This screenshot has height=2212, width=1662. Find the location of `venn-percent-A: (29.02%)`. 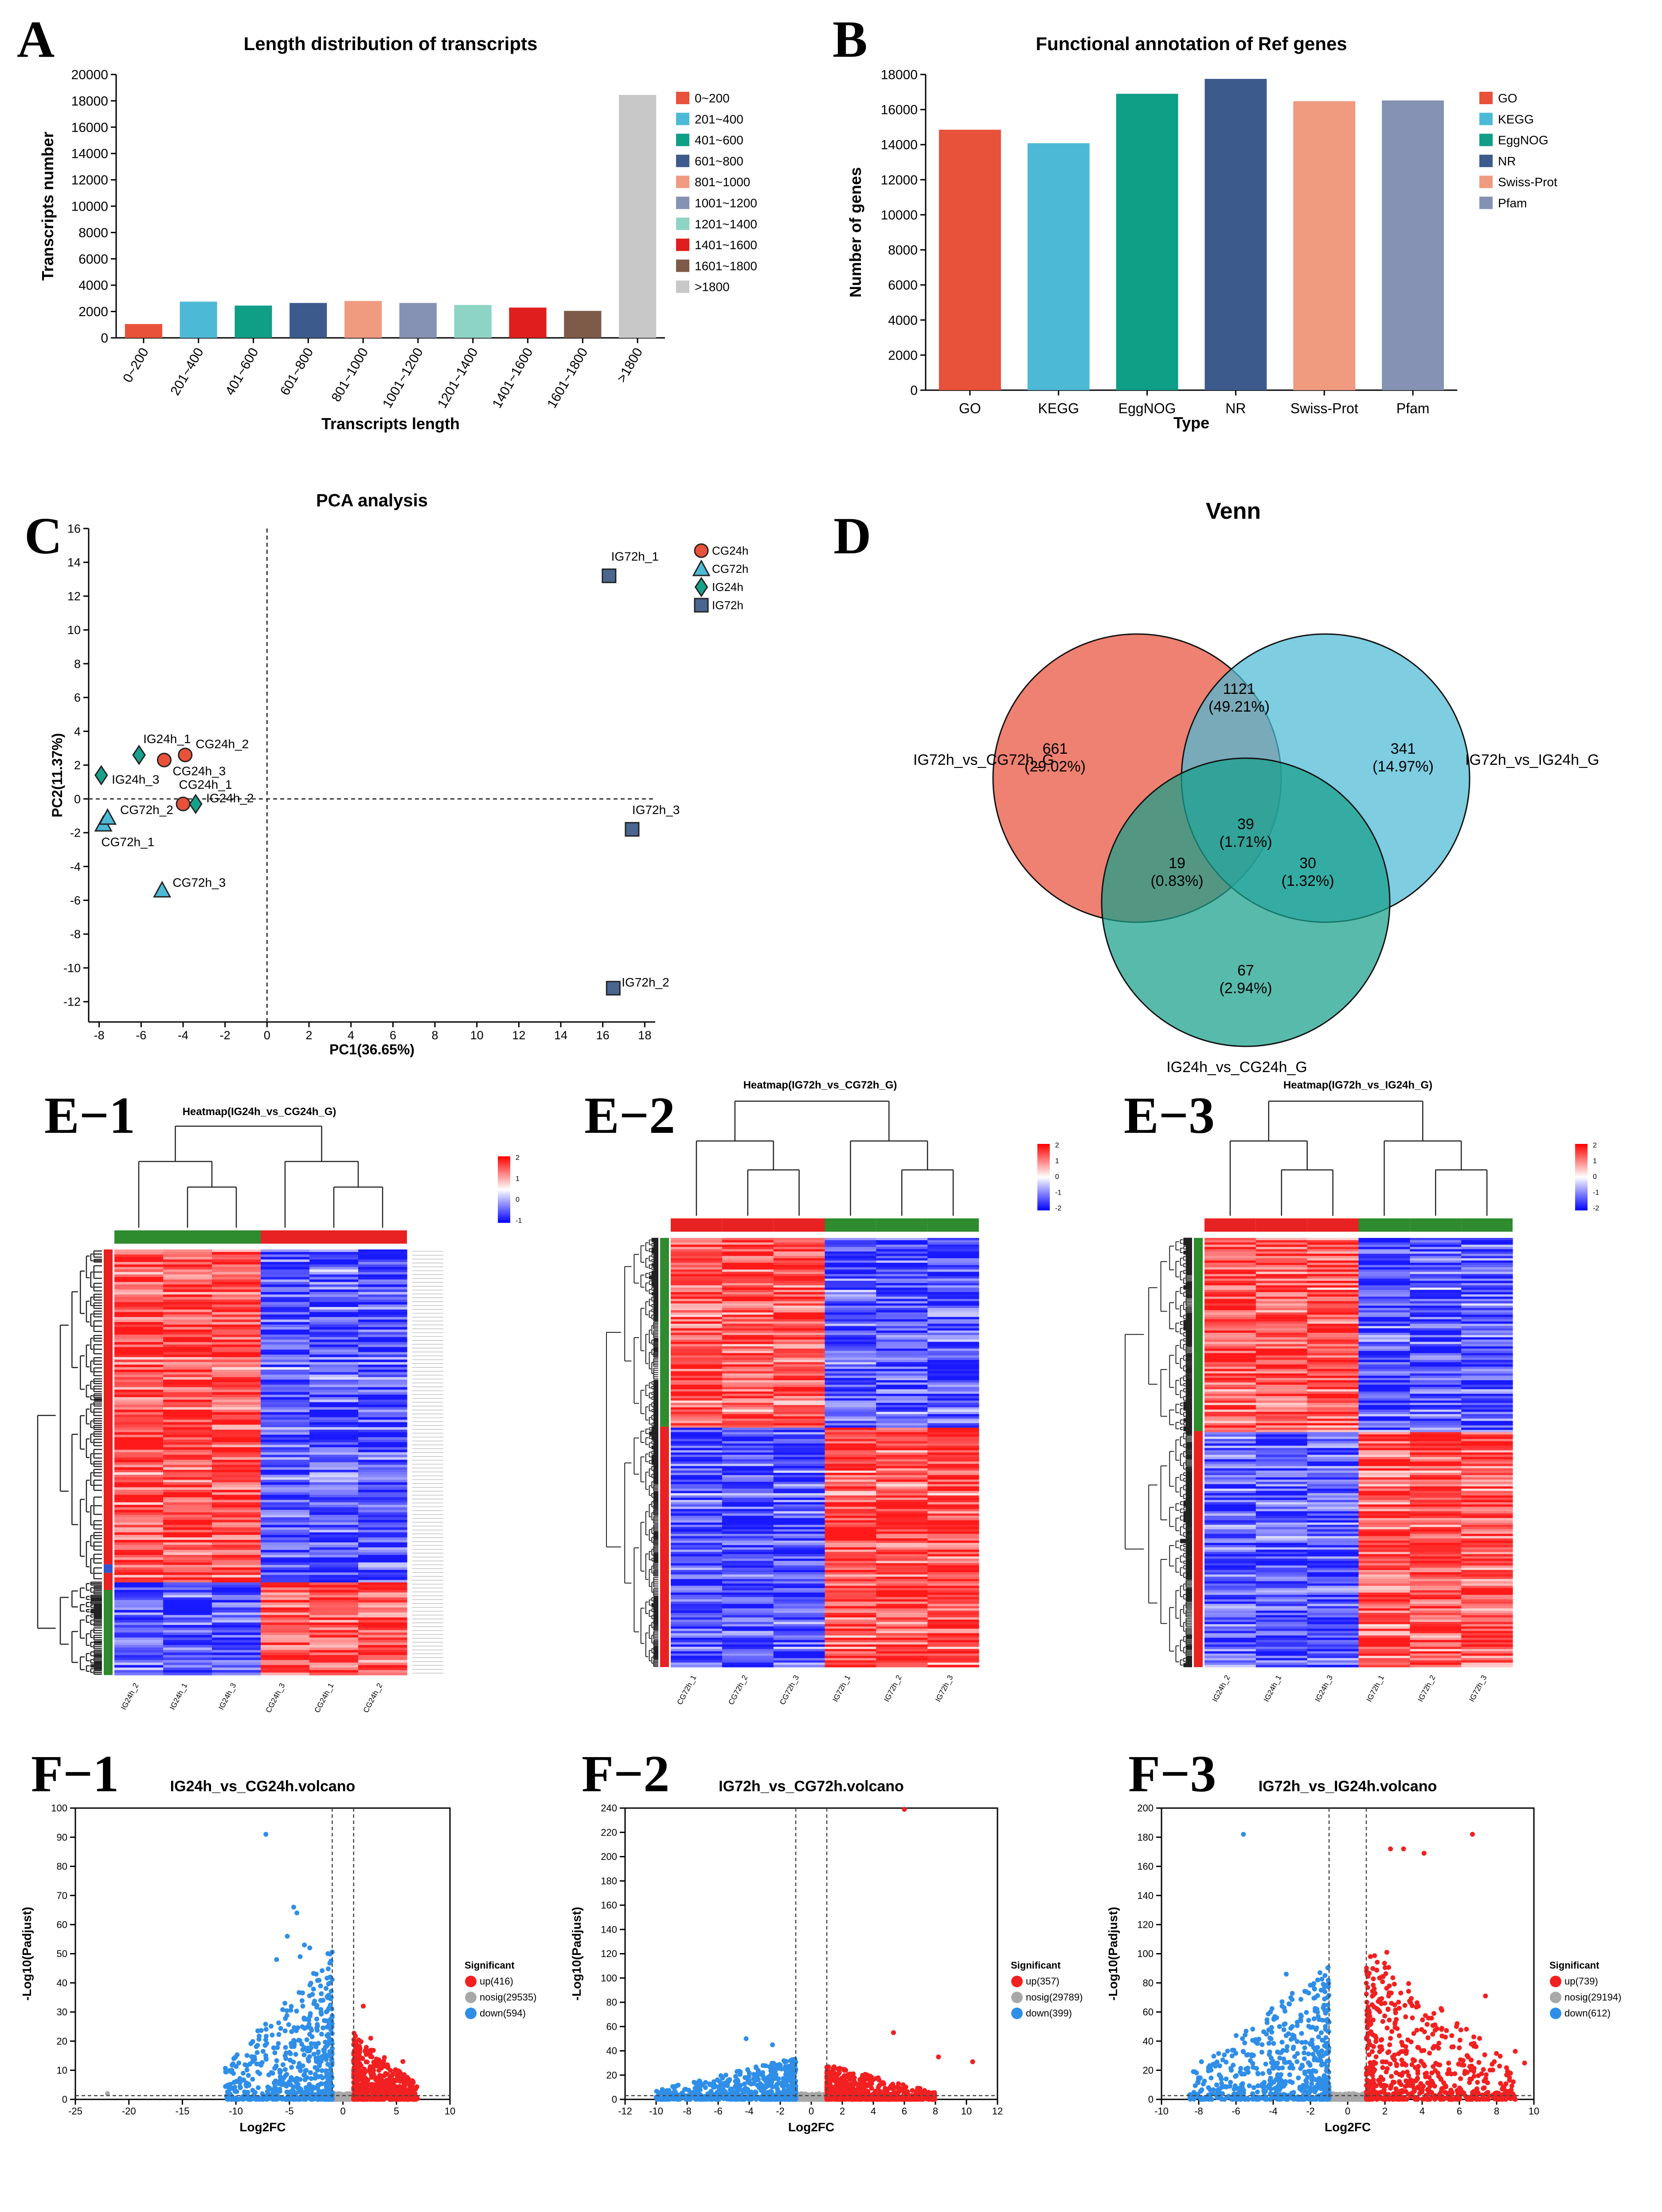

venn-percent-A: (29.02%) is located at coordinates (1055, 766).